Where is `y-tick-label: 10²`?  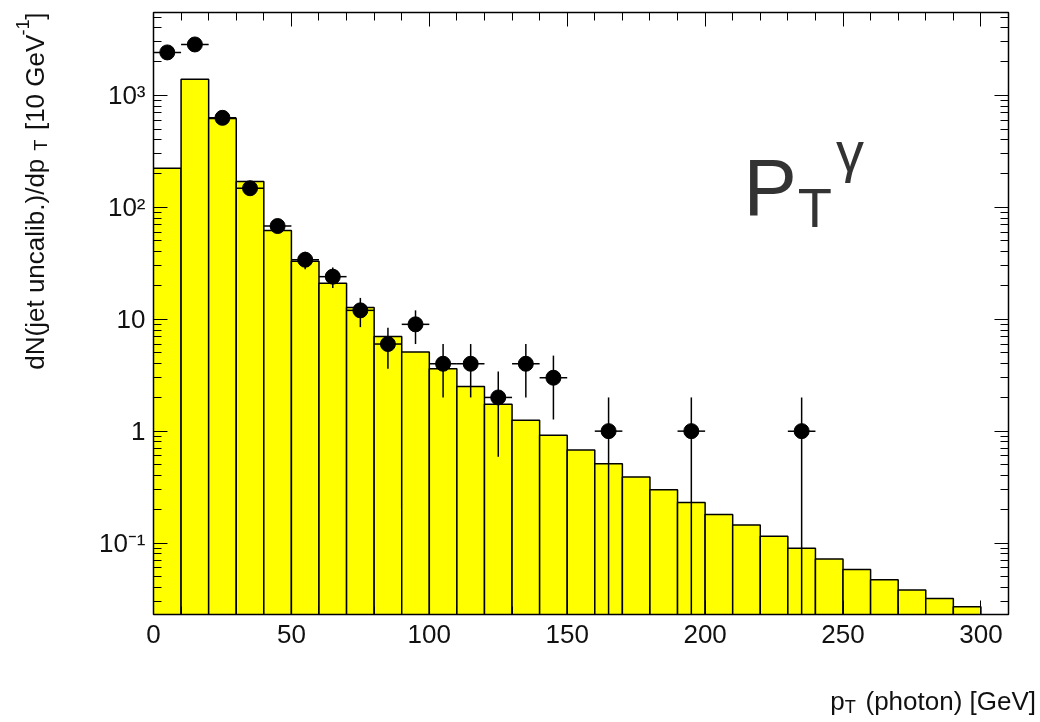
y-tick-label: 10² is located at coordinates (126, 207).